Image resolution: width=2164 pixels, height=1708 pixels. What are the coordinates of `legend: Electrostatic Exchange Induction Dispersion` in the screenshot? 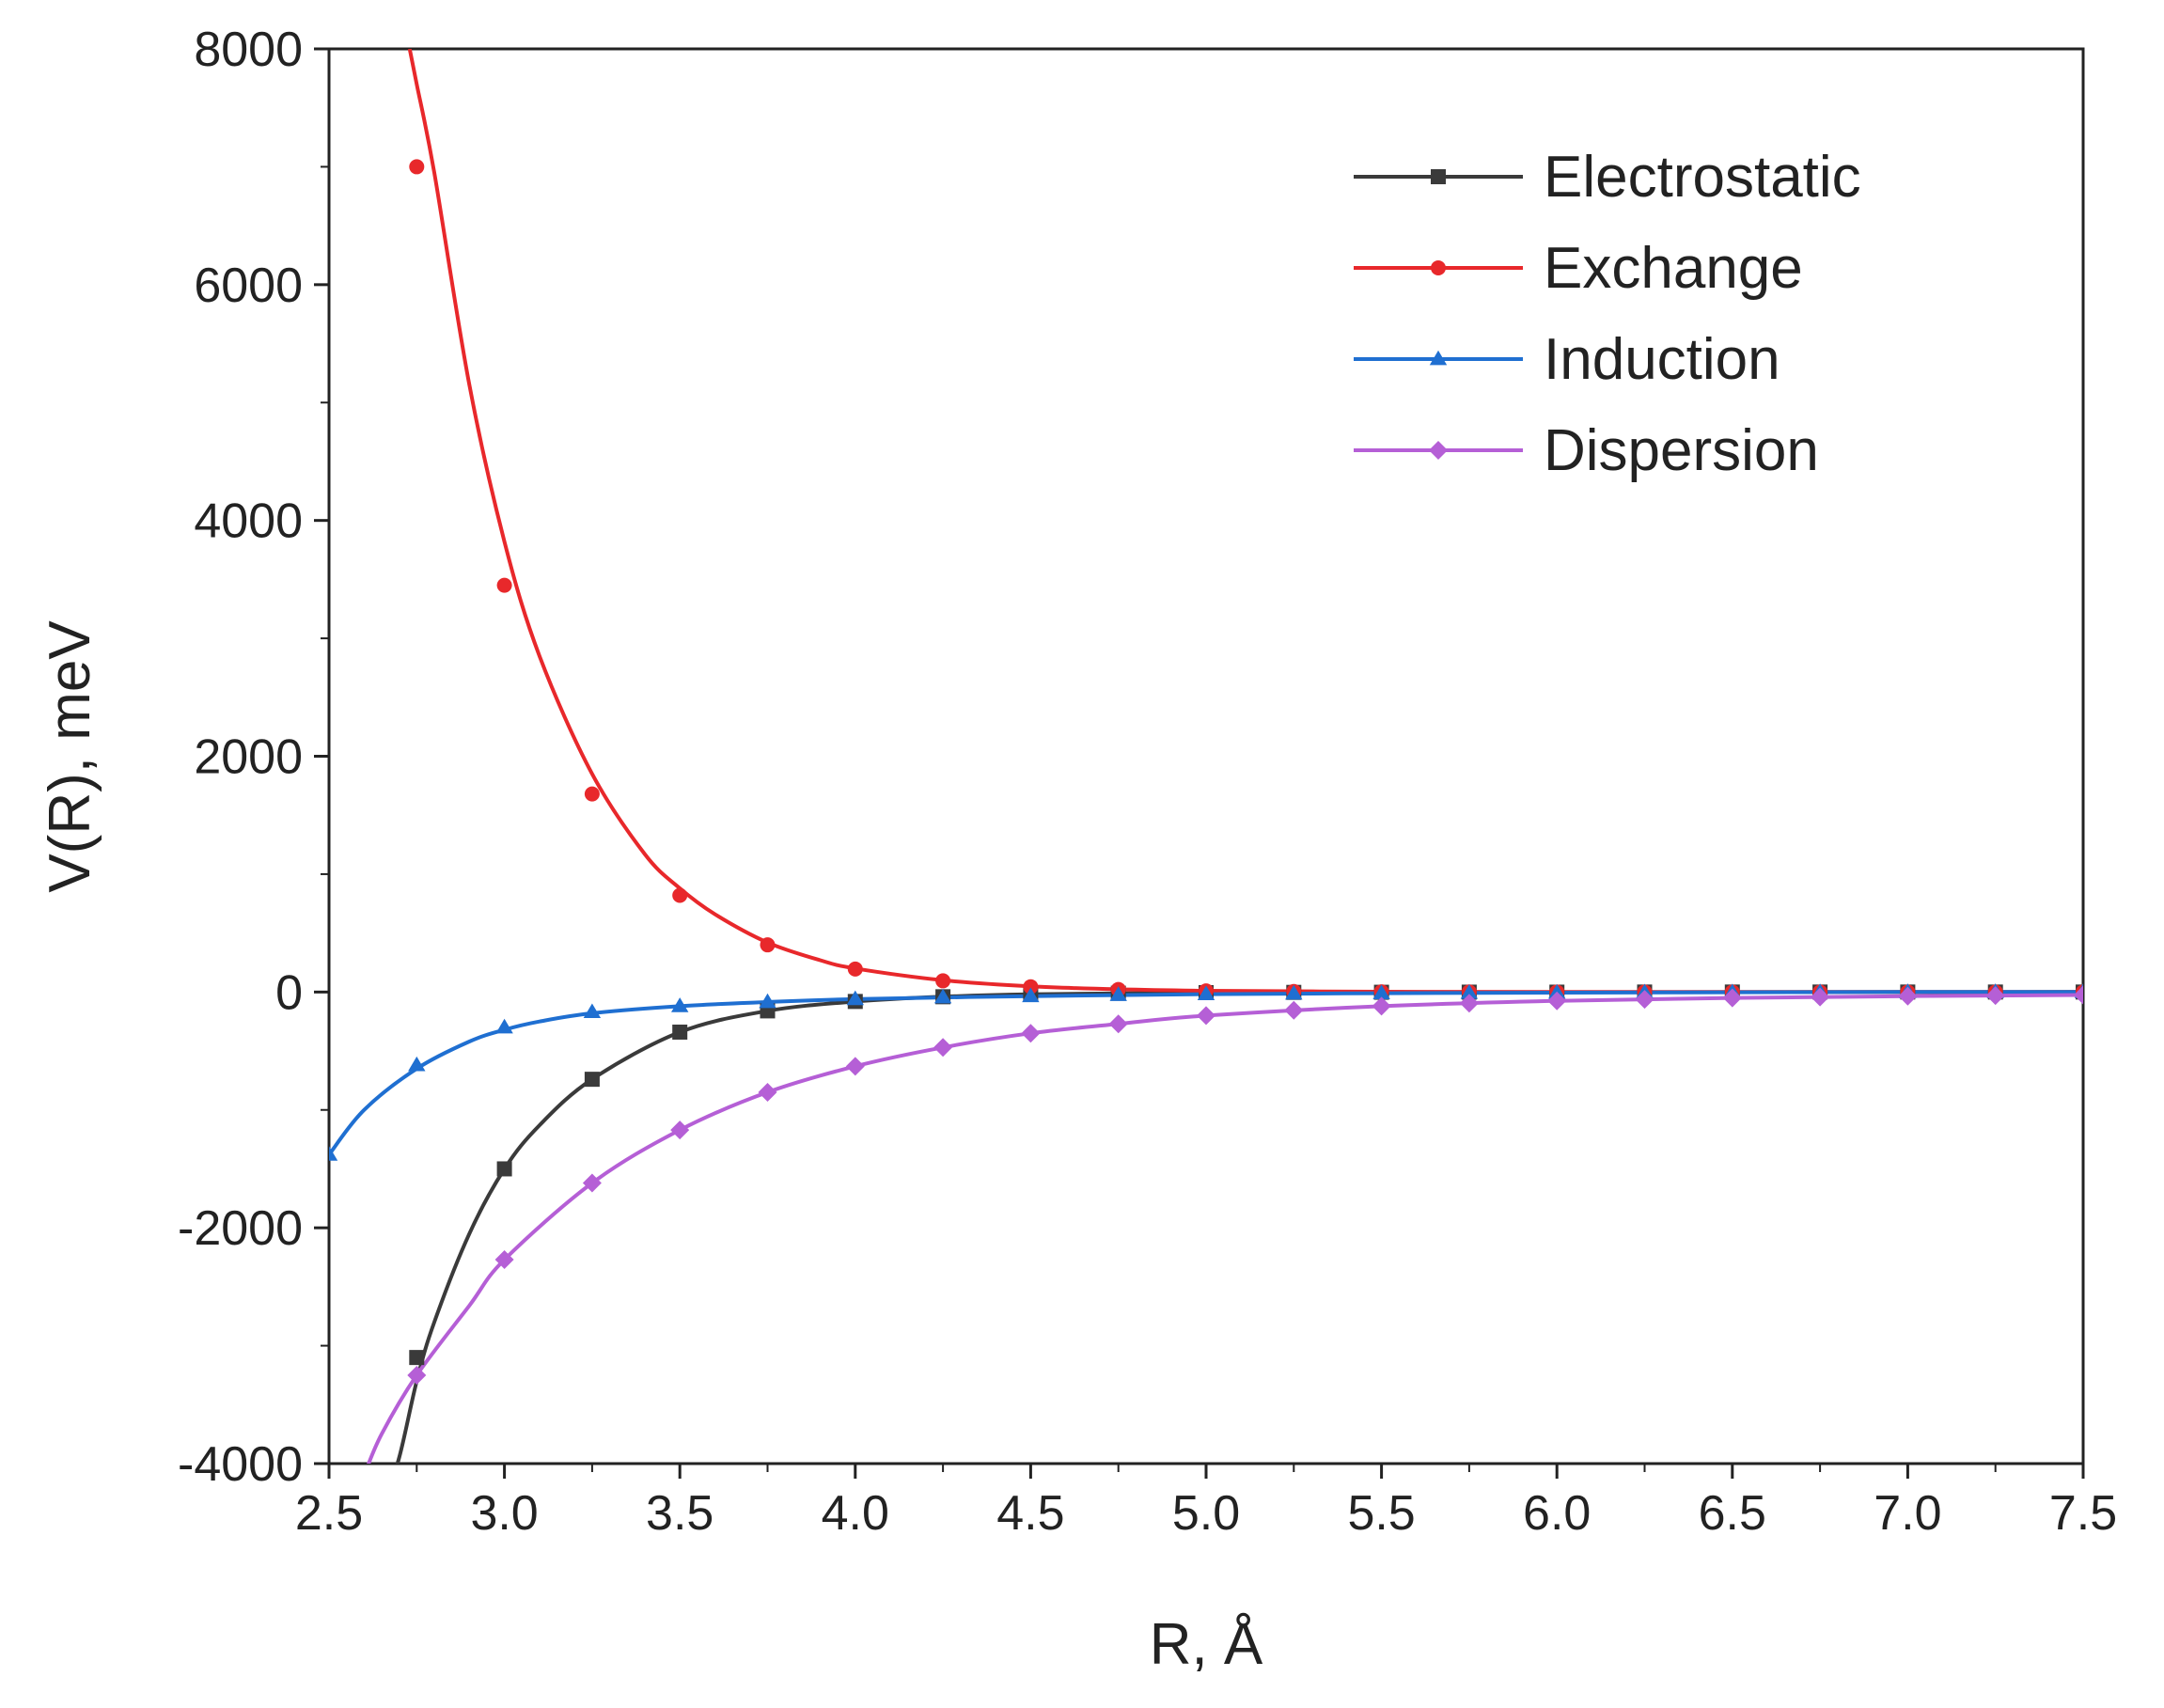 It's located at (1607, 314).